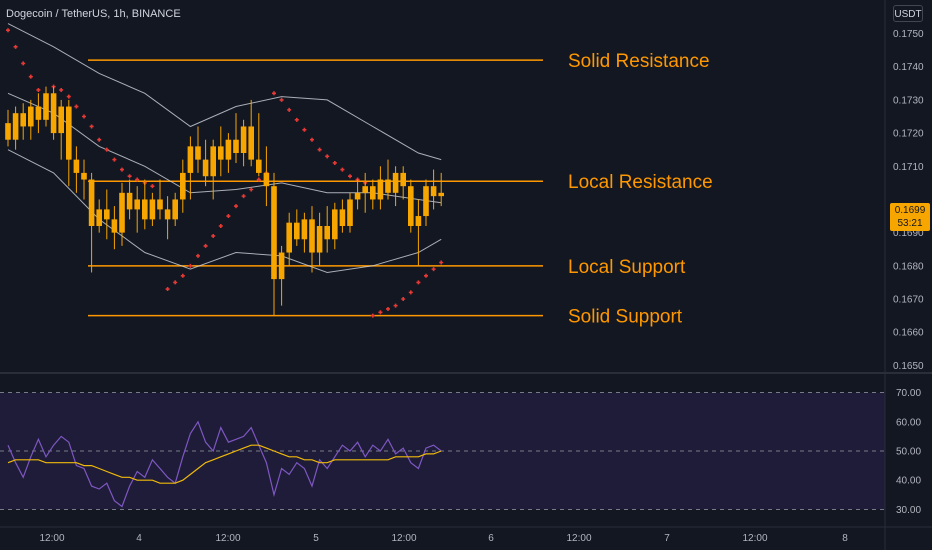  What do you see at coordinates (910, 223) in the screenshot?
I see `candle-countdown: 53:21` at bounding box center [910, 223].